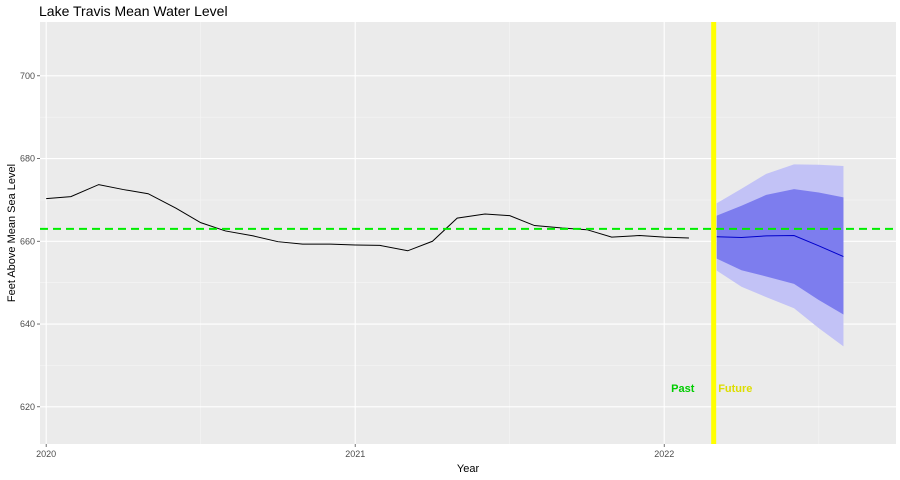 The width and height of the screenshot is (900, 480). Describe the element at coordinates (27, 324) in the screenshot. I see `y-tick-label: 640` at that location.